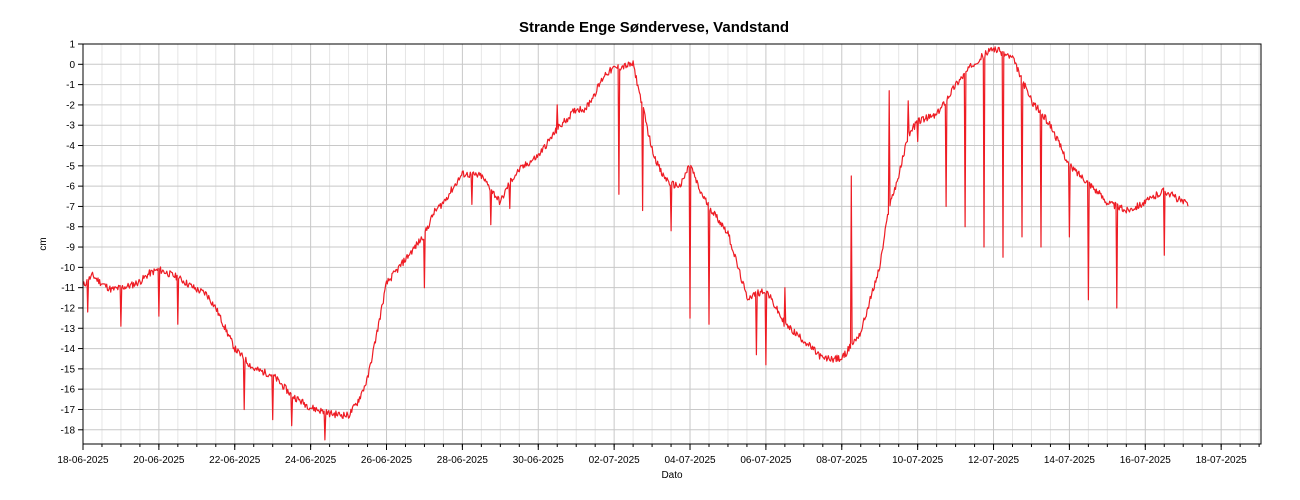  Describe the element at coordinates (68, 369) in the screenshot. I see `y-tick-label: -15` at that location.